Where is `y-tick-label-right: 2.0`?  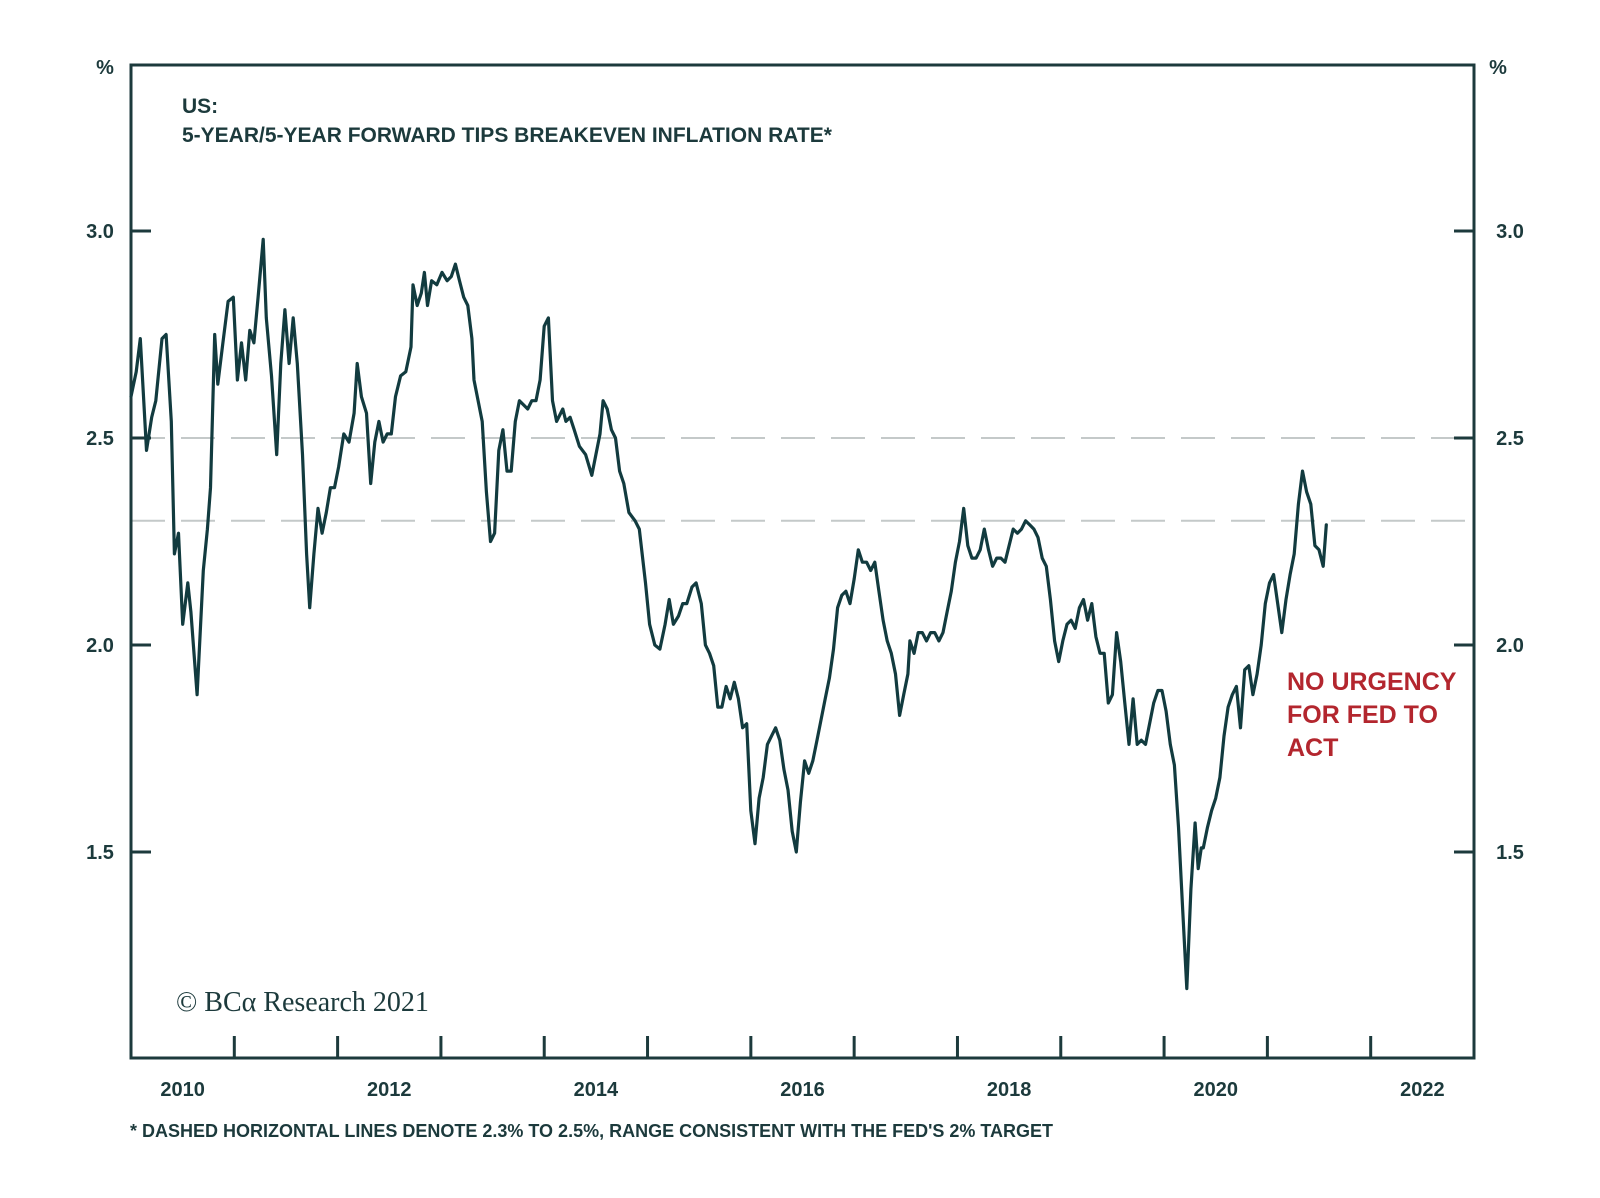
y-tick-label-right: 2.0 is located at coordinates (1510, 646).